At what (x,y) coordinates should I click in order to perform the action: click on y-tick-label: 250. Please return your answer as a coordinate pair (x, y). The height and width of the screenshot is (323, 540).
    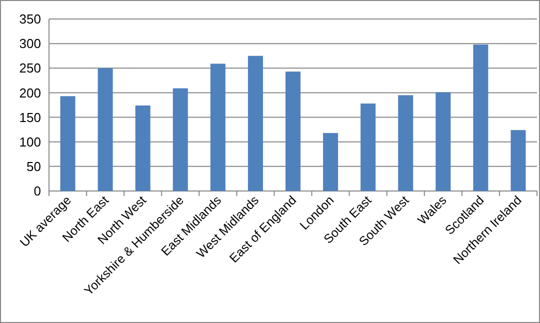
    Looking at the image, I should click on (30, 68).